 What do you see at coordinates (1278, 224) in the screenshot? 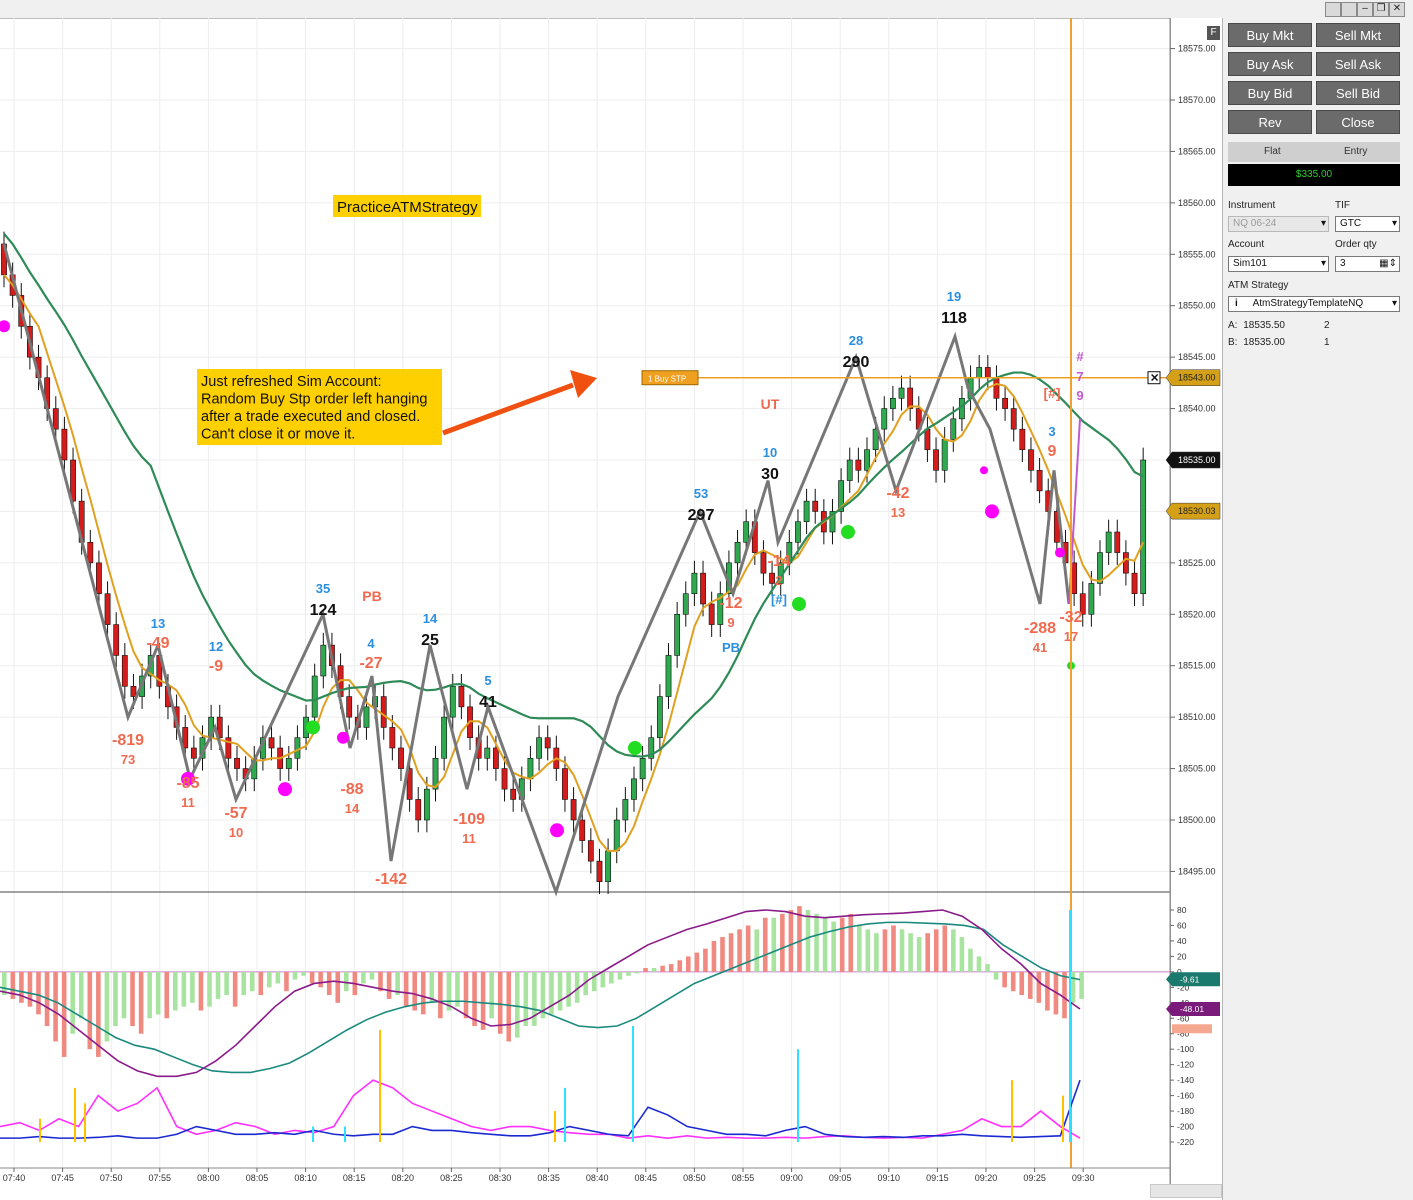
I see `instrument-select: NQ 06-24 ▾` at bounding box center [1278, 224].